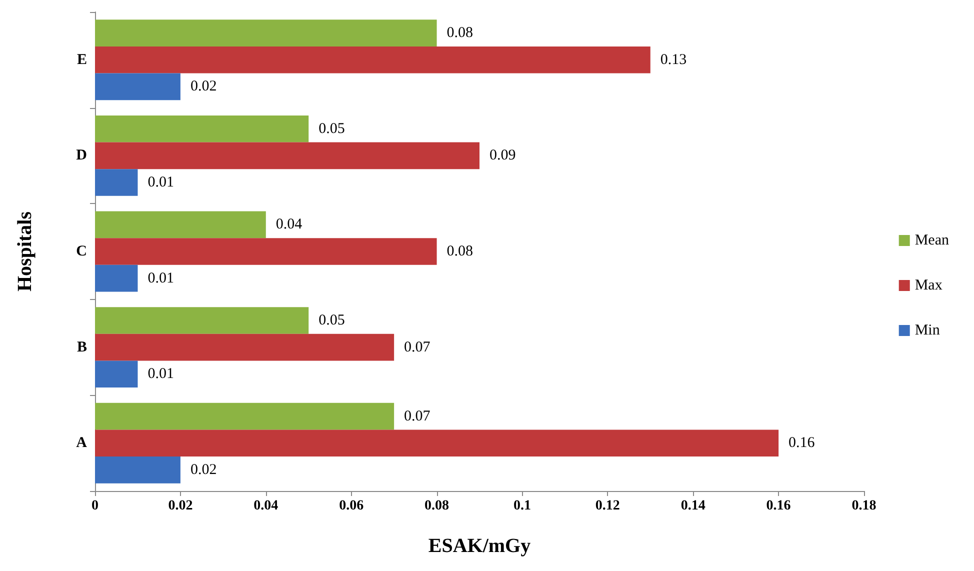  I want to click on y-tick-label: C, so click(81, 252).